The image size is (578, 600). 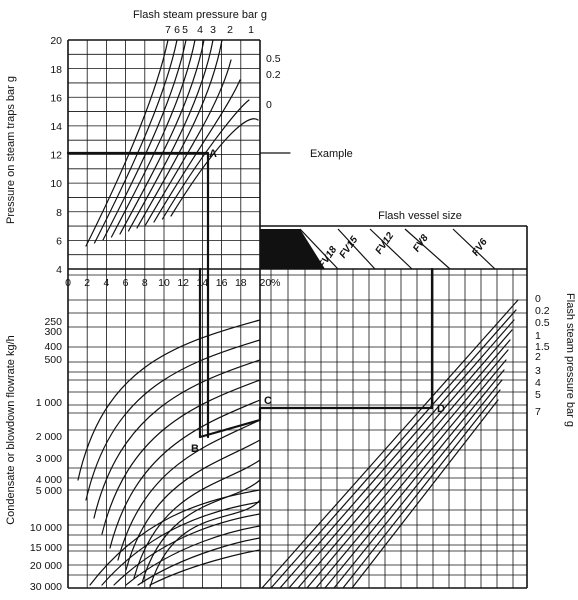 I want to click on flow-tick: 3 000, so click(x=49, y=459).